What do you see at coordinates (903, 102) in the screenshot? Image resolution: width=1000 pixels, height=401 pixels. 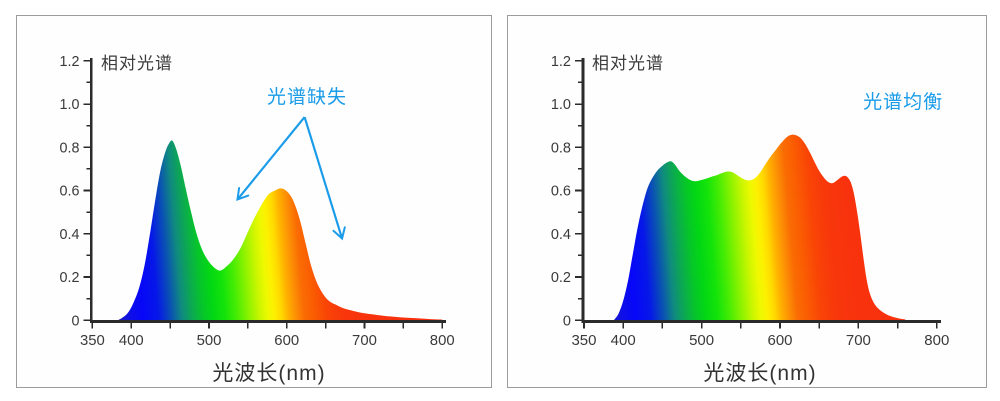 I see `annotation-spectrum-balanced: 光谱均衡` at bounding box center [903, 102].